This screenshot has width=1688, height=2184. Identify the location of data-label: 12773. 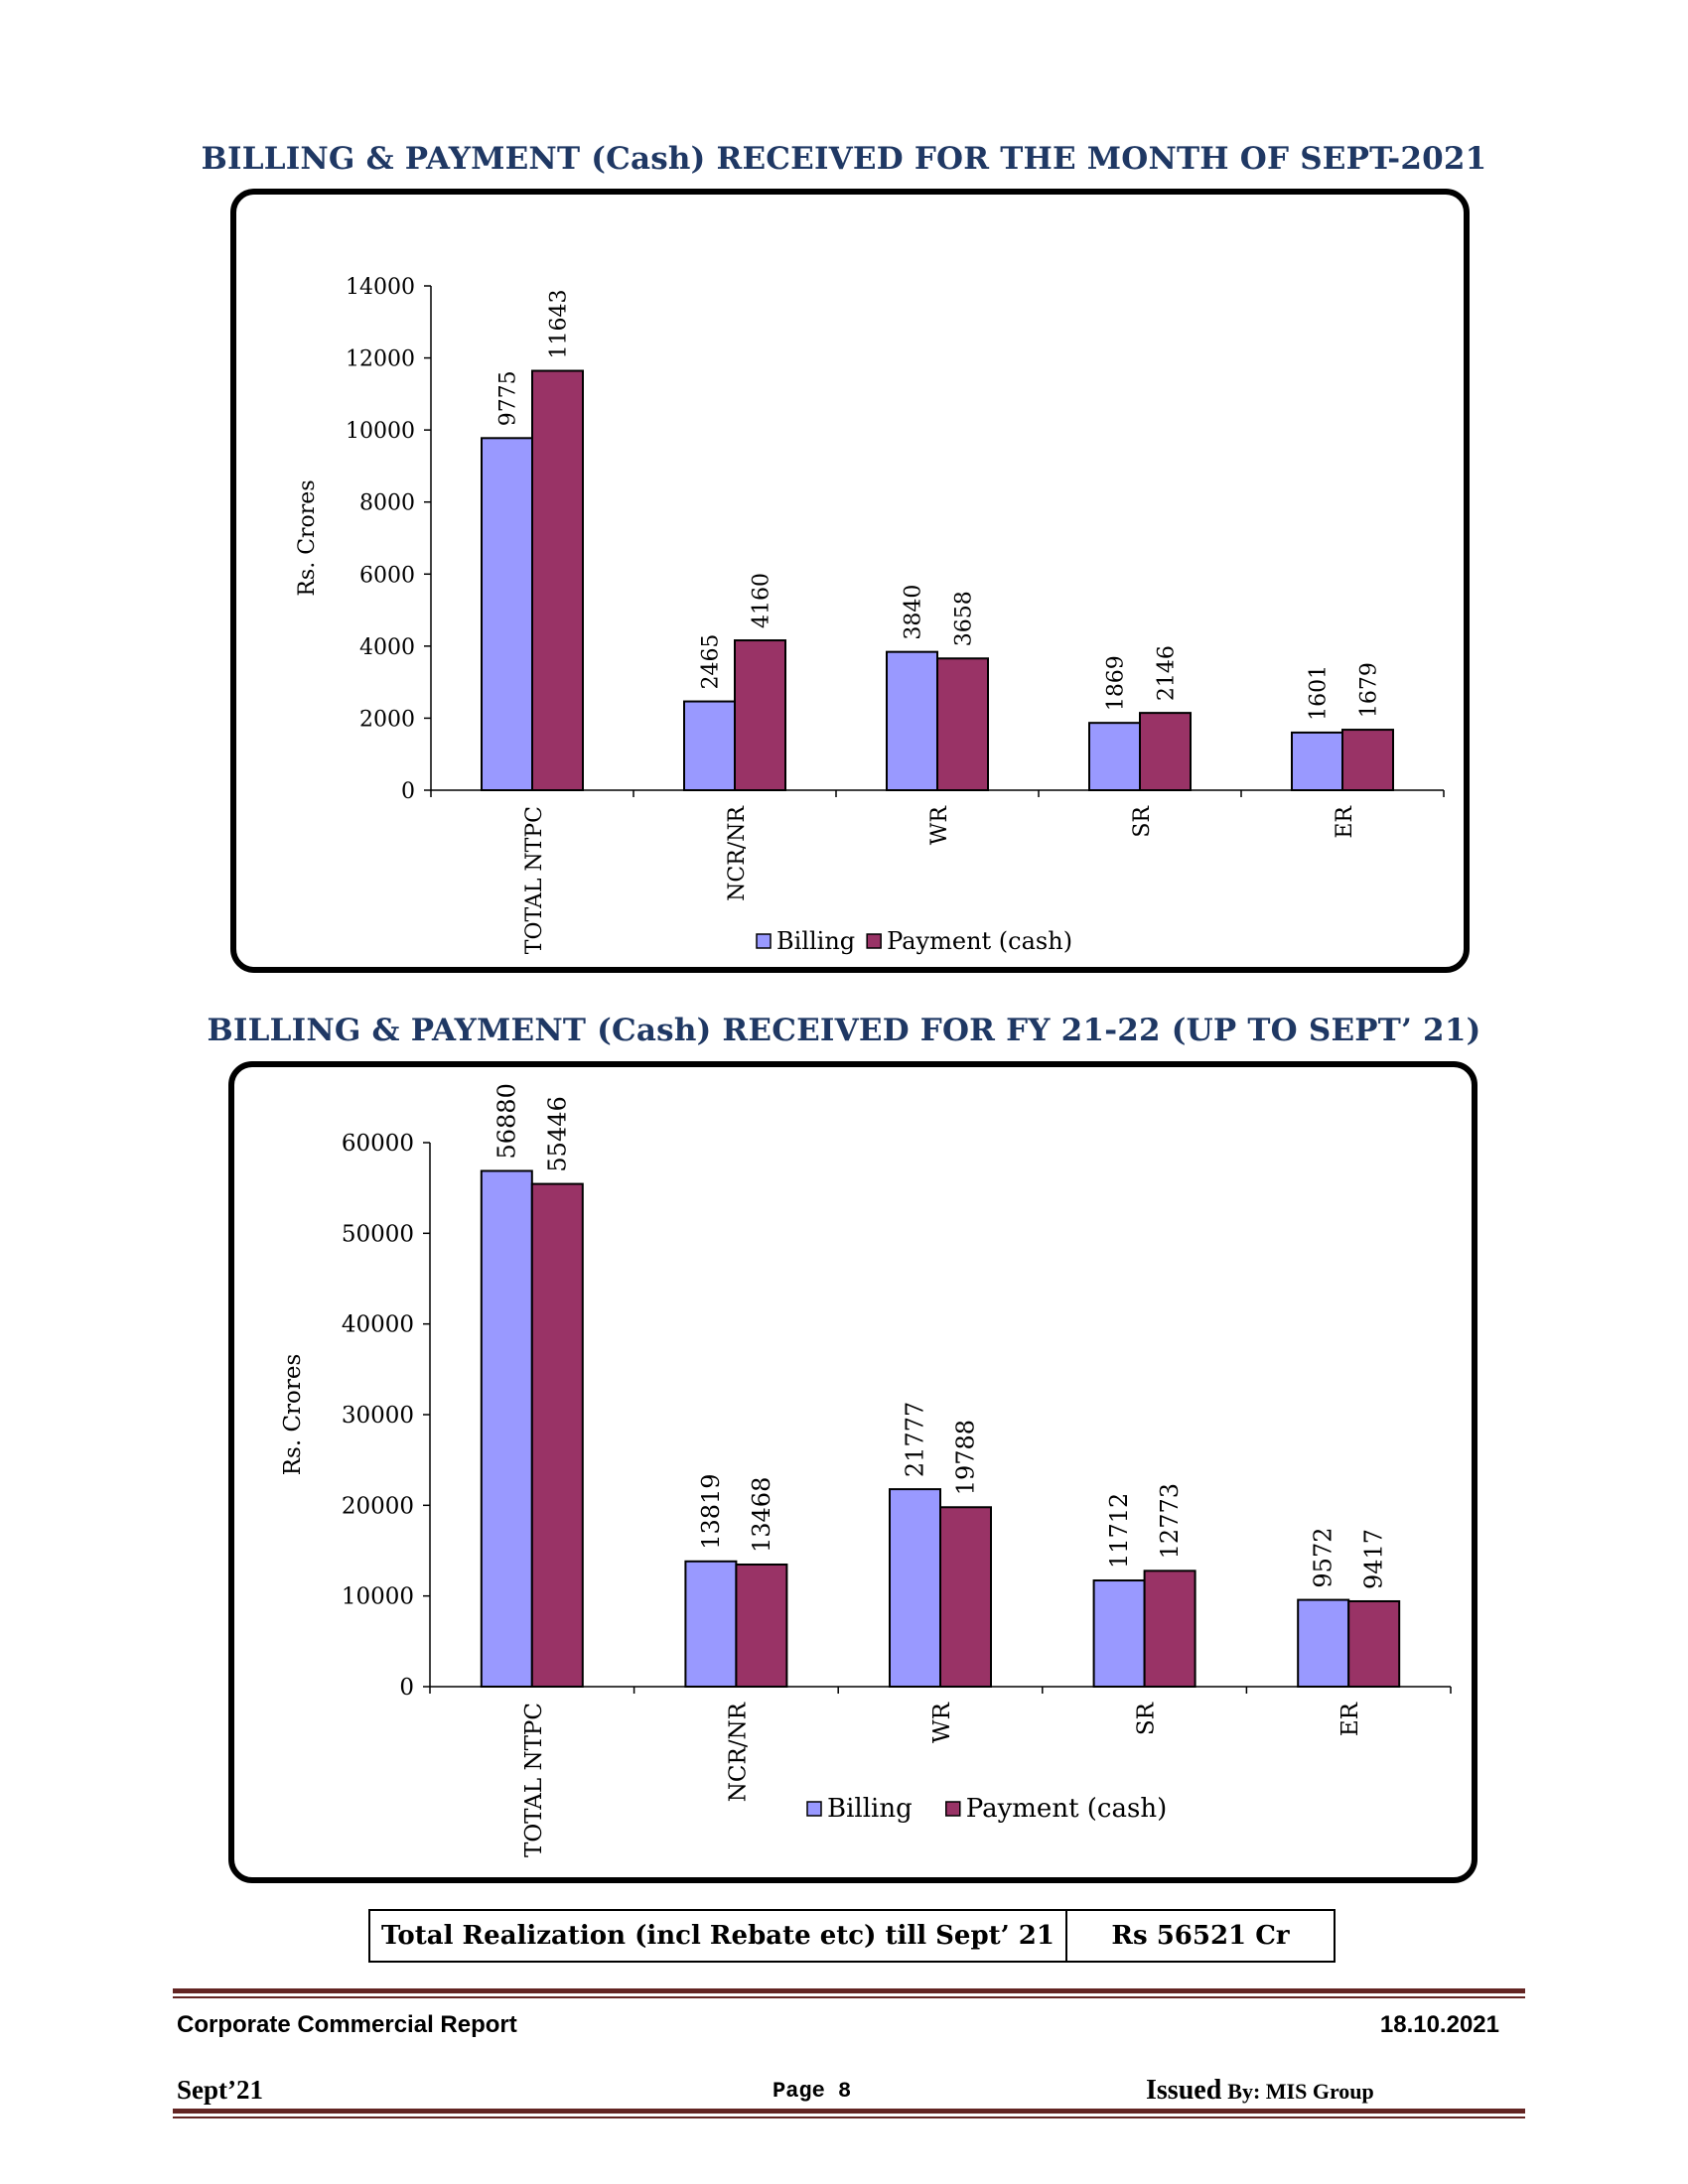
(1170, 1521).